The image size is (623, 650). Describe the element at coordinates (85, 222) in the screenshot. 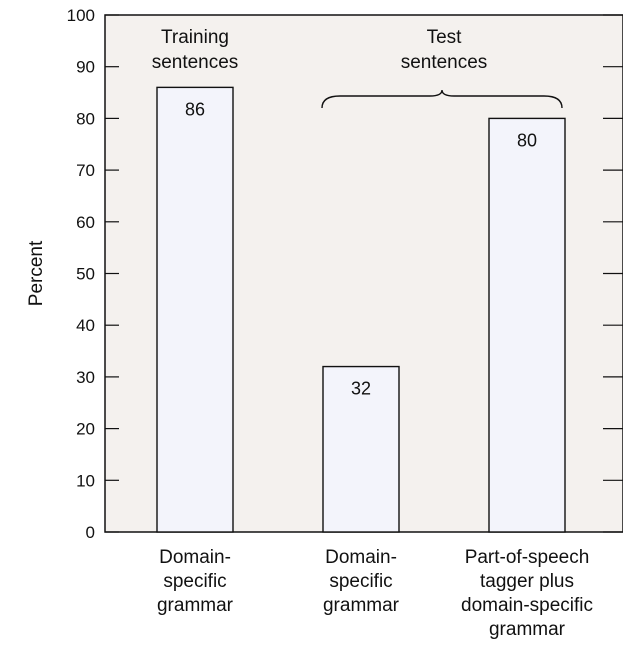

I see `y-tick-label: 60` at that location.